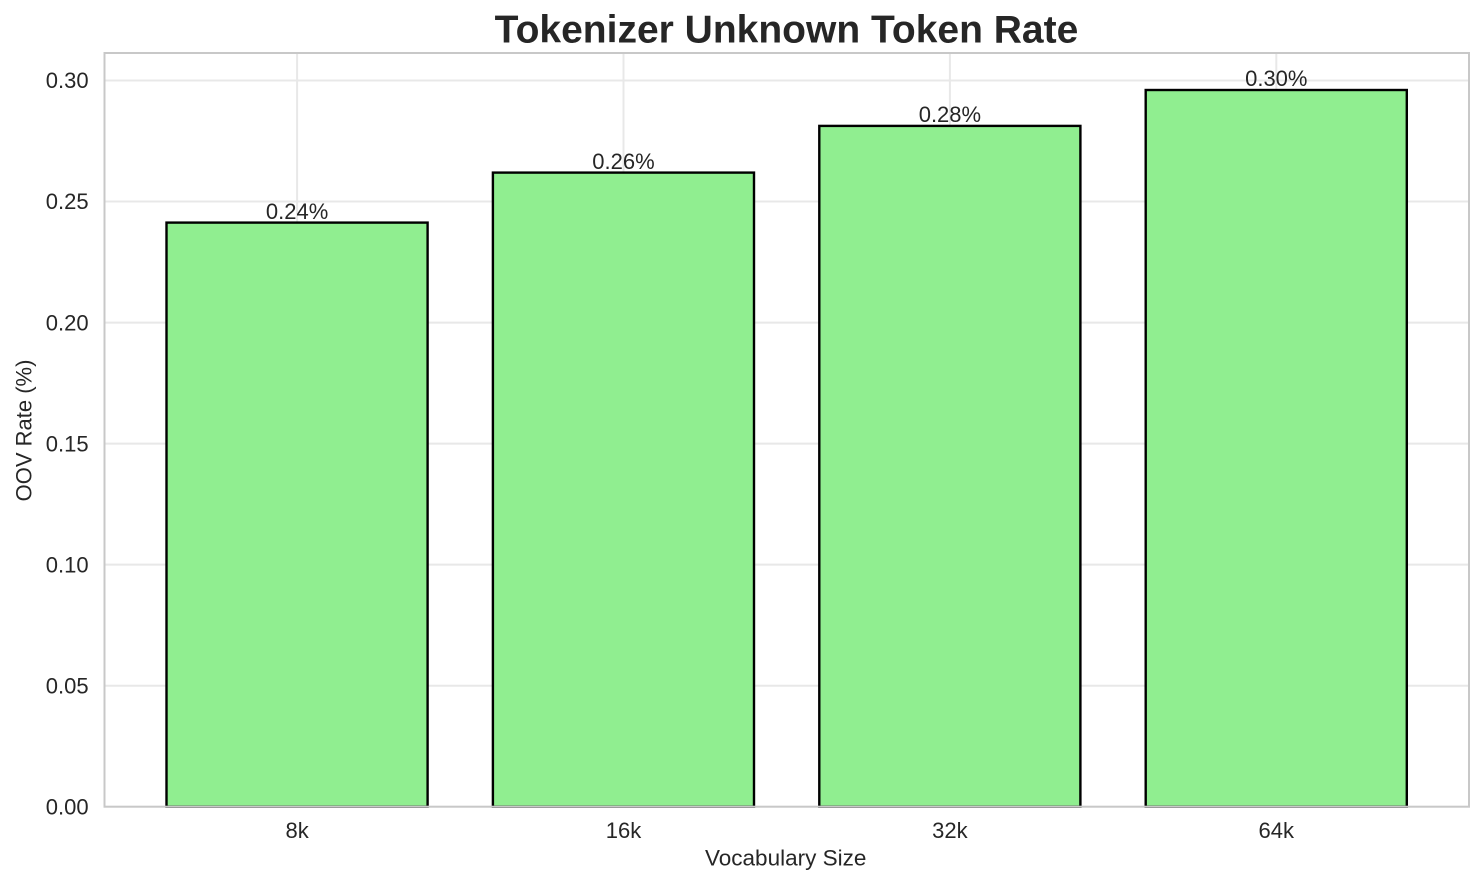 This screenshot has width=1484, height=885. What do you see at coordinates (67, 443) in the screenshot?
I see `svg-text: 0.15` at bounding box center [67, 443].